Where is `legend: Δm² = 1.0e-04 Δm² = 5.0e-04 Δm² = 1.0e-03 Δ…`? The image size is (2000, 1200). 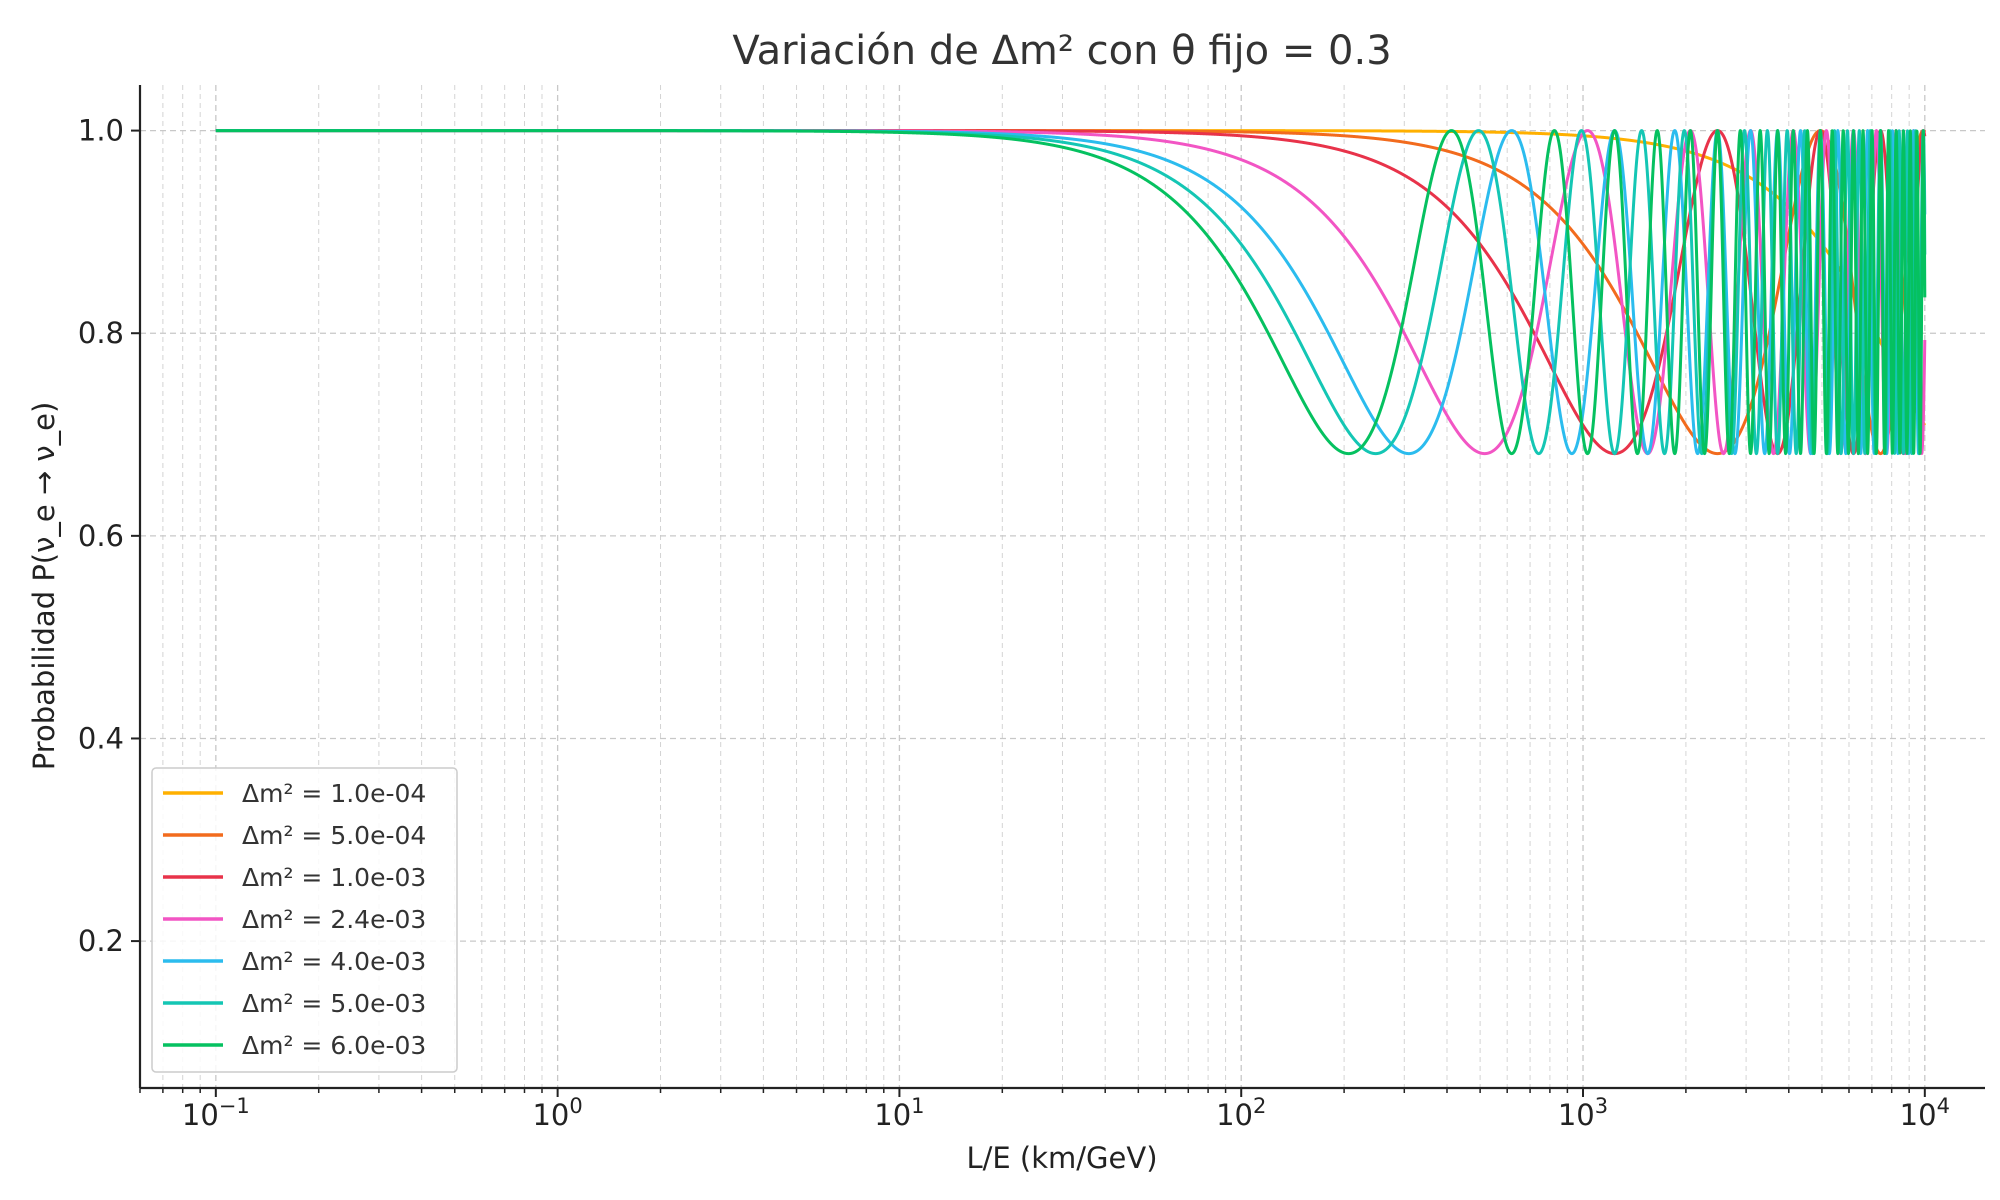
legend: Δm² = 1.0e-04 Δm² = 5.0e-04 Δm² = 1.0e-03 Δ… is located at coordinates (304, 920).